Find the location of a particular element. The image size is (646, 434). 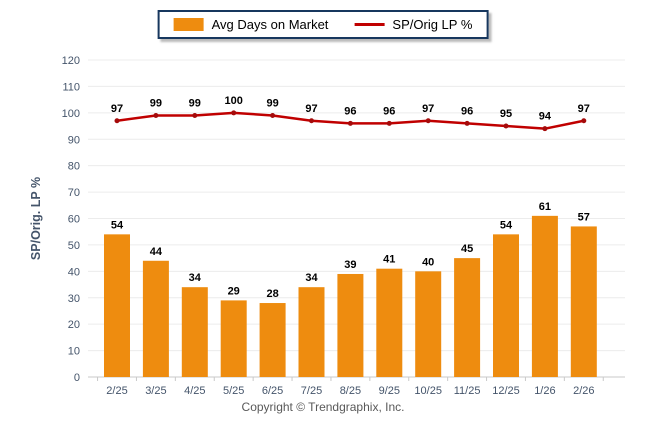

y-tick-label: 0 is located at coordinates (77, 378).